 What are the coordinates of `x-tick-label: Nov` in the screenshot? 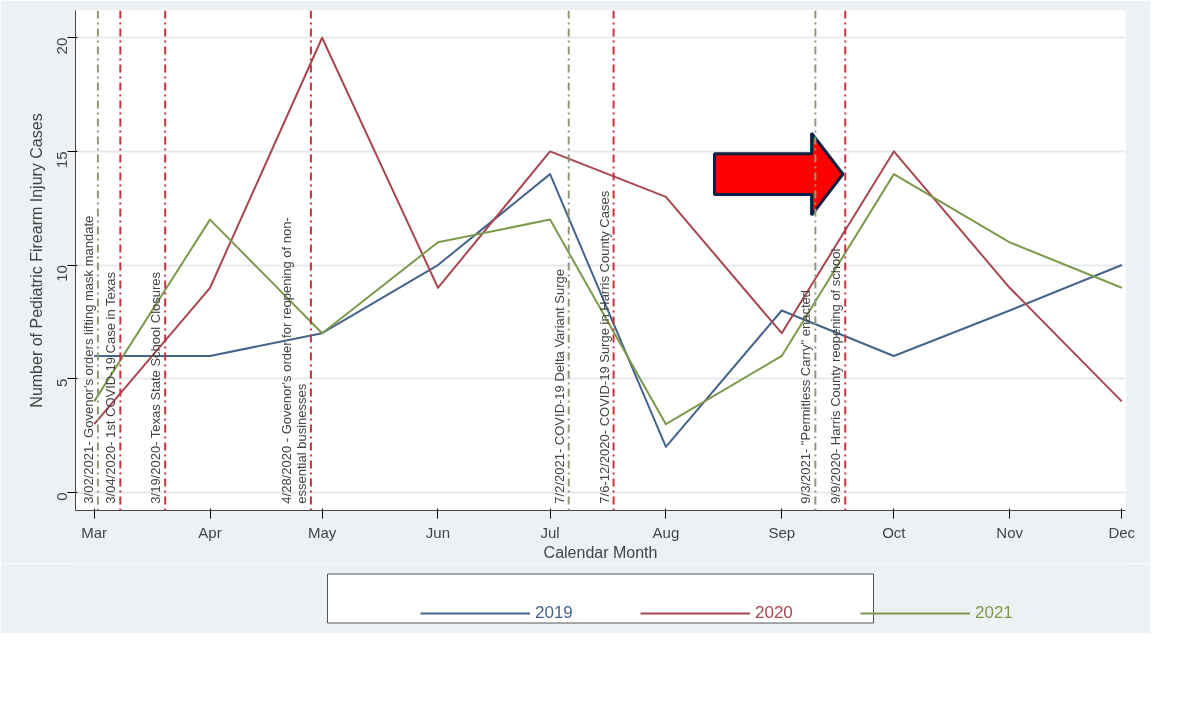 It's located at (1010, 532).